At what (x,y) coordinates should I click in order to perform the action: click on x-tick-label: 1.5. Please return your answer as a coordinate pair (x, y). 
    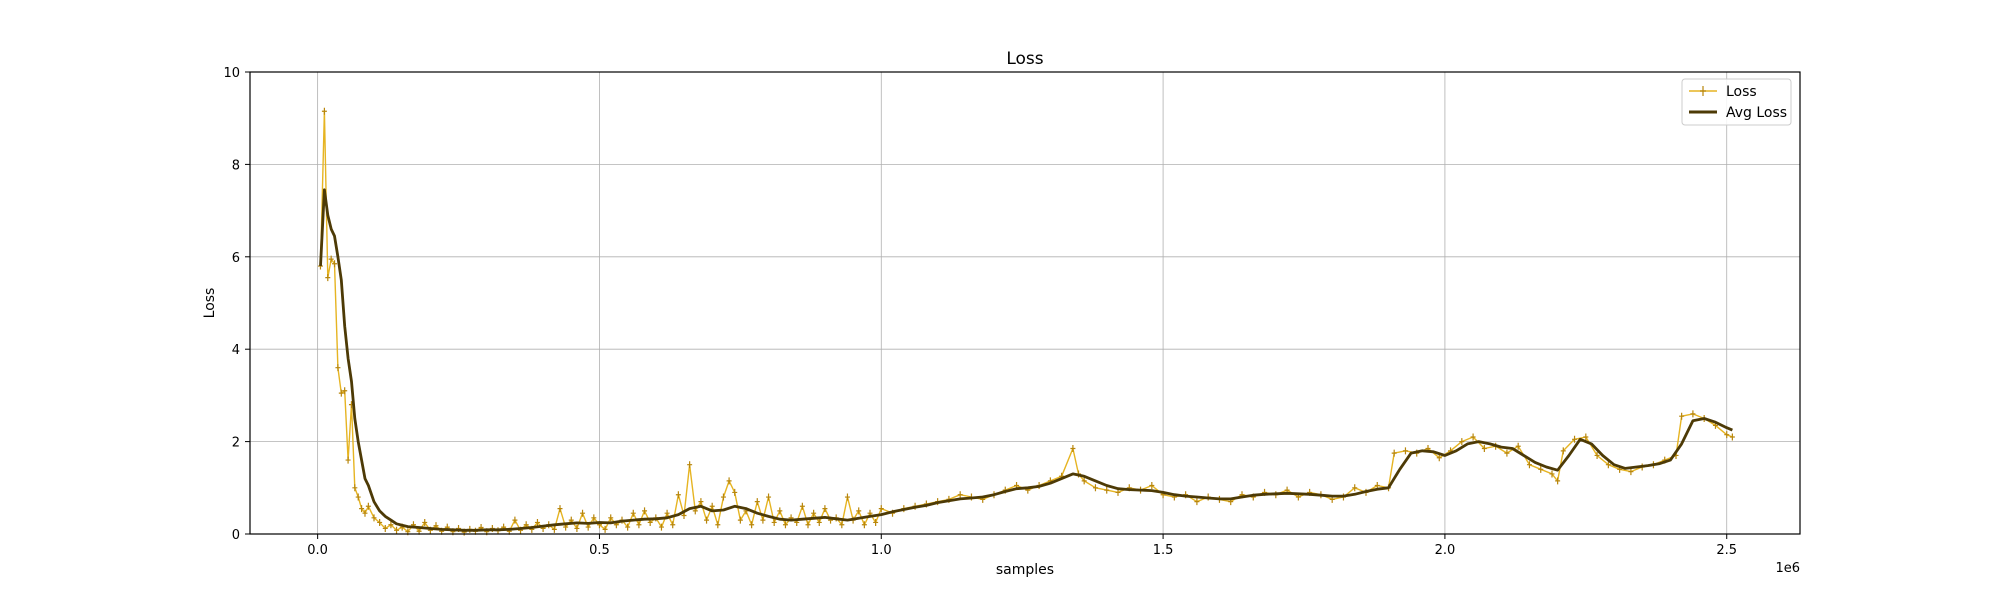
    Looking at the image, I should click on (1163, 550).